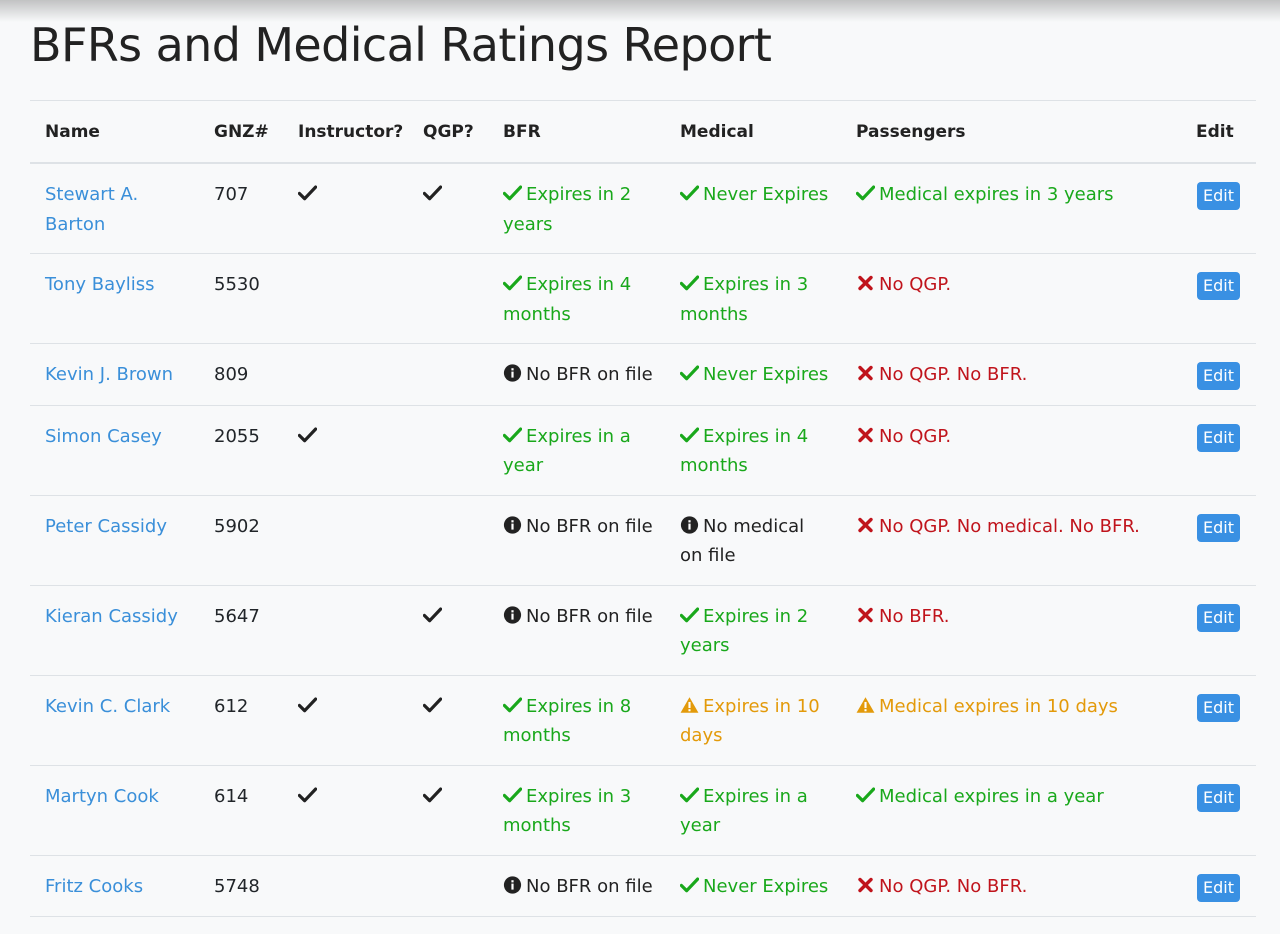 This screenshot has height=934, width=1280. Describe the element at coordinates (567, 721) in the screenshot. I see `bfr-status: Expires in 8 months` at that location.